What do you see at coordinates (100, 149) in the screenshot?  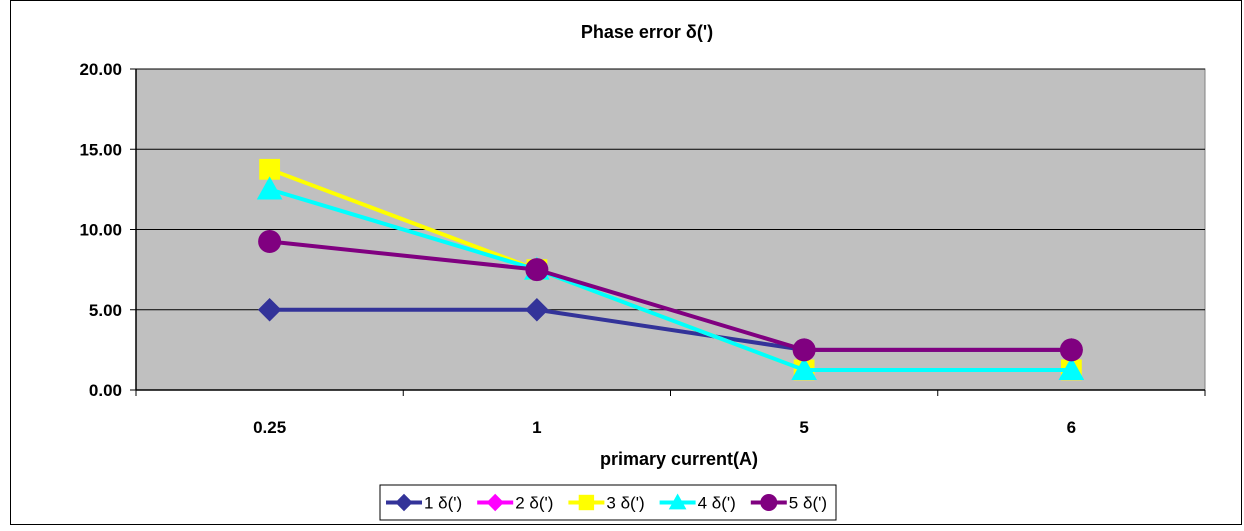 I see `y-tick-label: 15.00` at bounding box center [100, 149].